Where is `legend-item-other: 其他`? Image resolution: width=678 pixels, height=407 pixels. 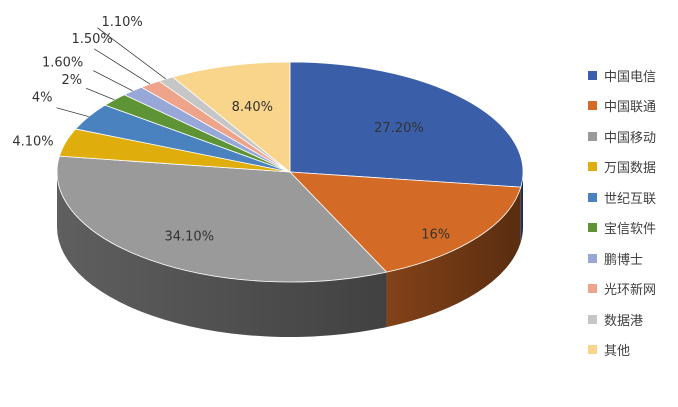
legend-item-other: 其他 is located at coordinates (622, 350).